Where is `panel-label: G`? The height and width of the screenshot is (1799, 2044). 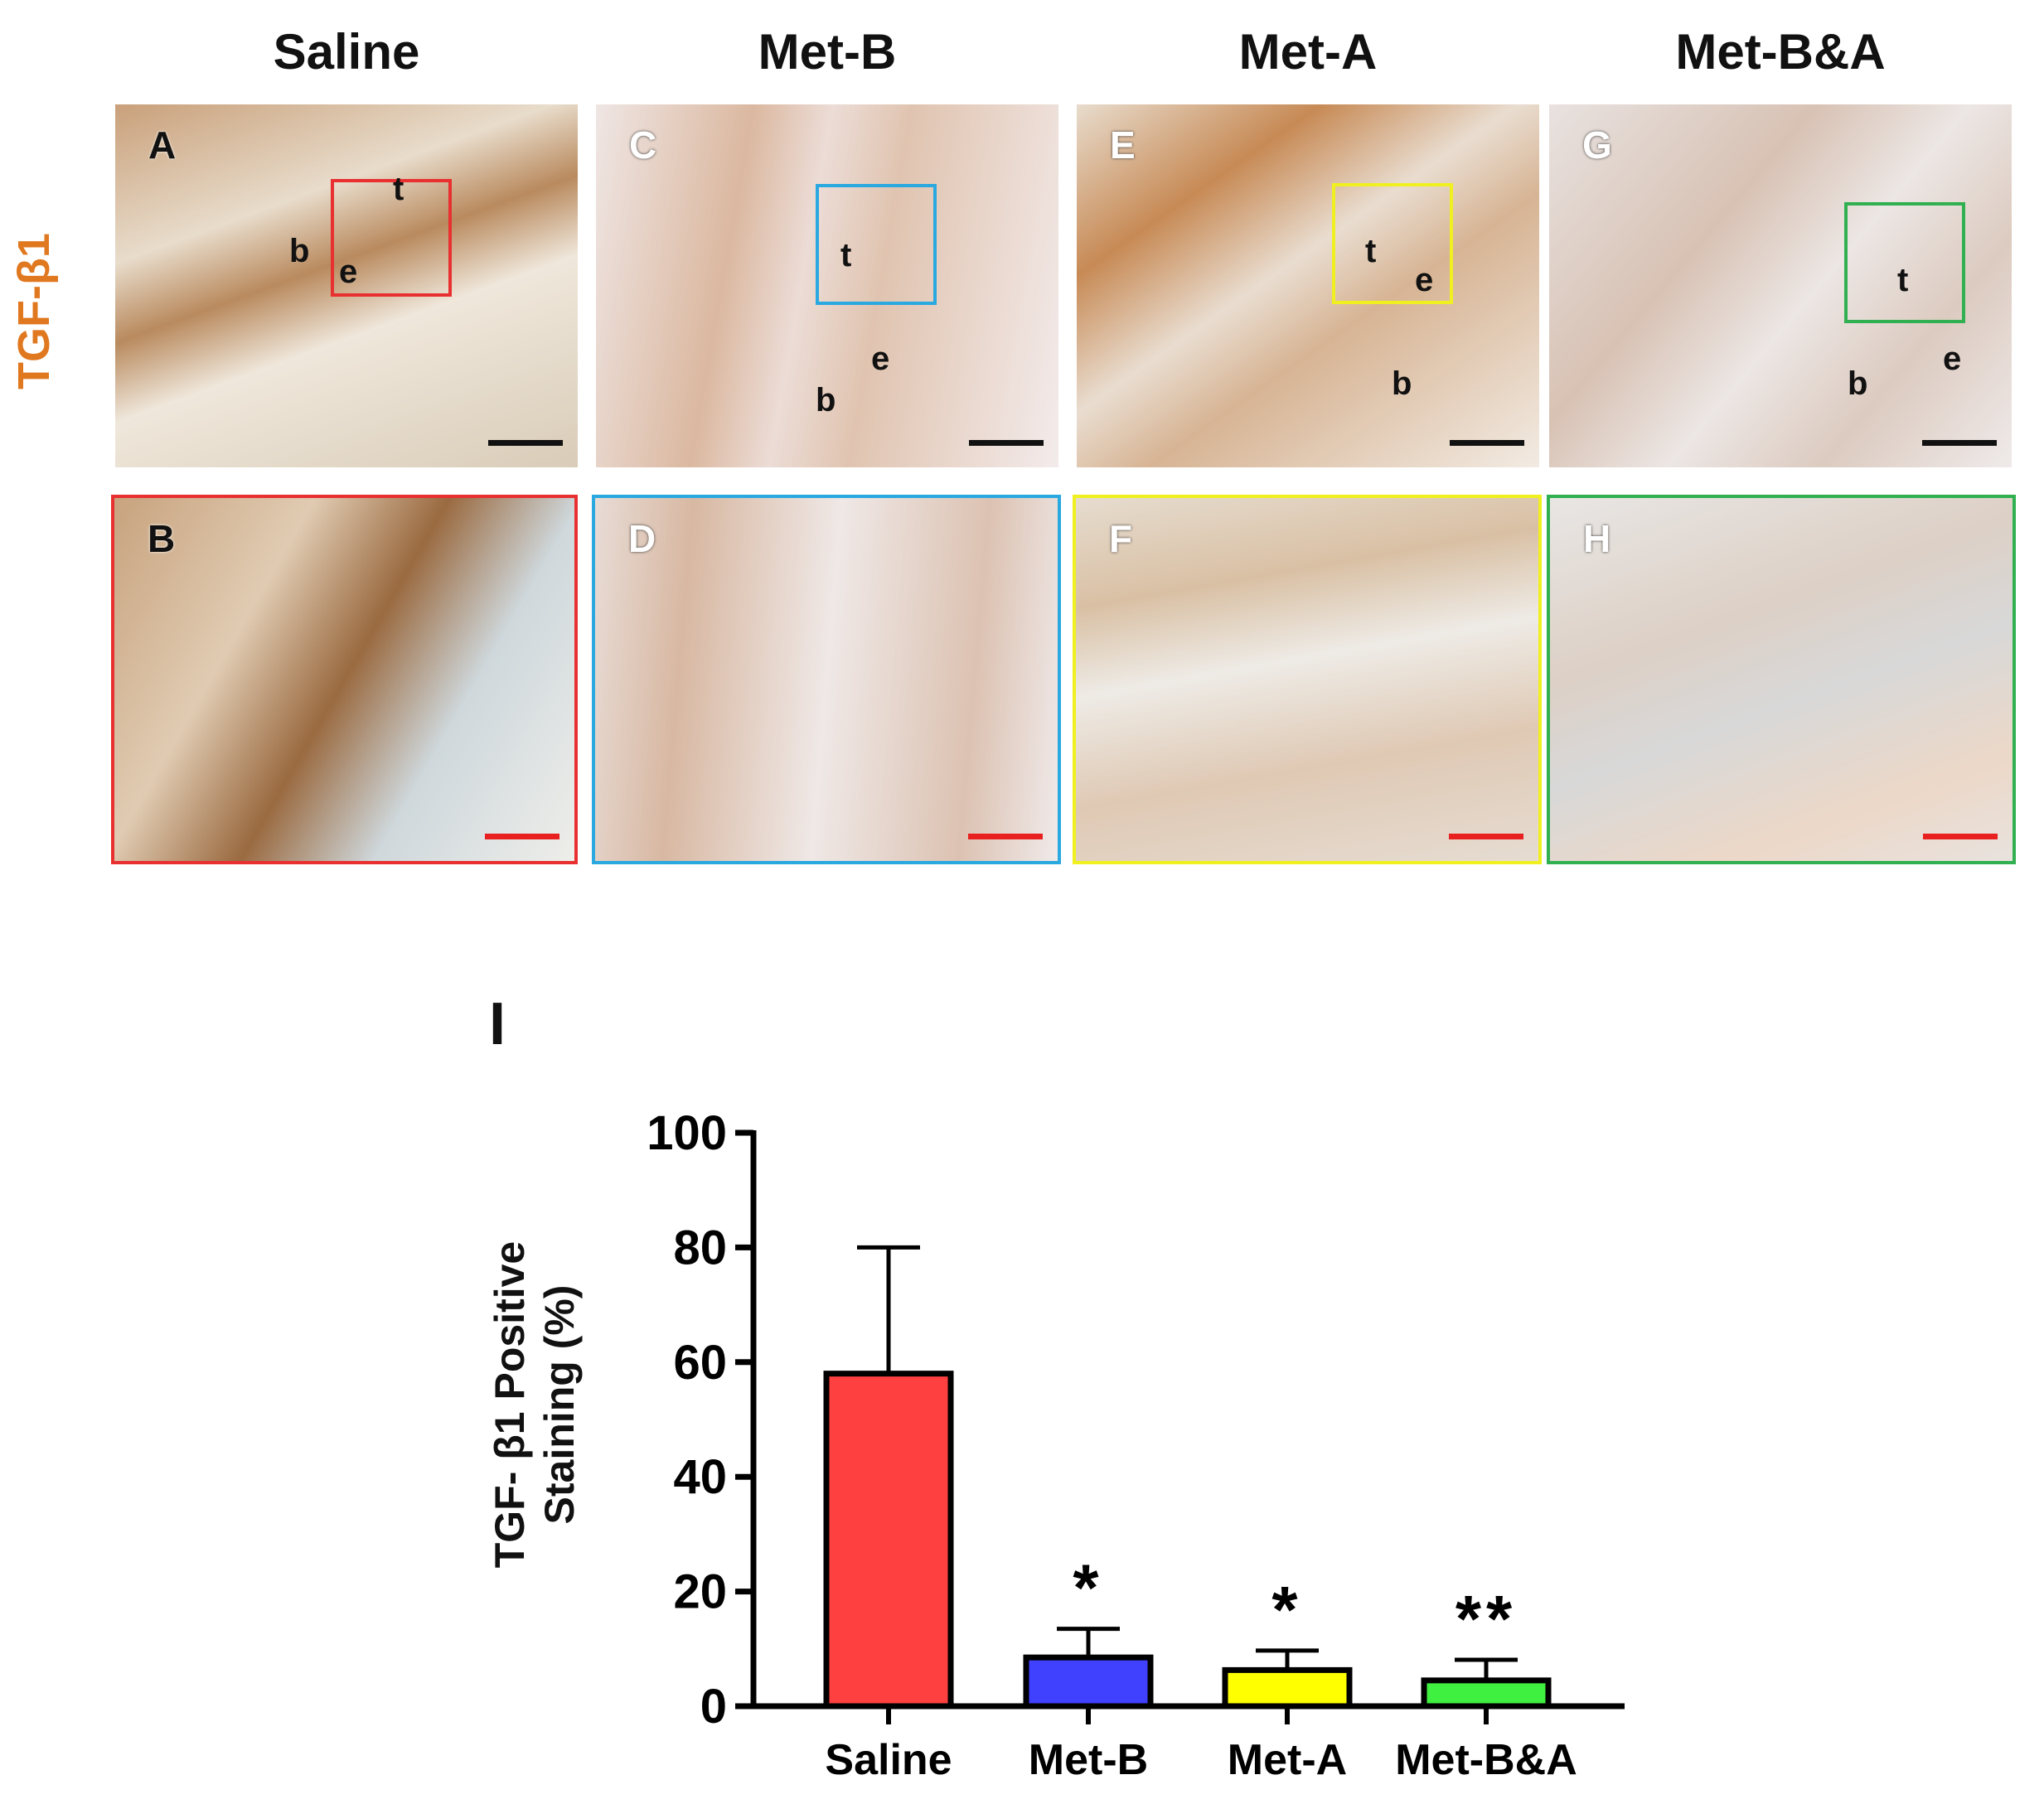
panel-label: G is located at coordinates (1597, 145).